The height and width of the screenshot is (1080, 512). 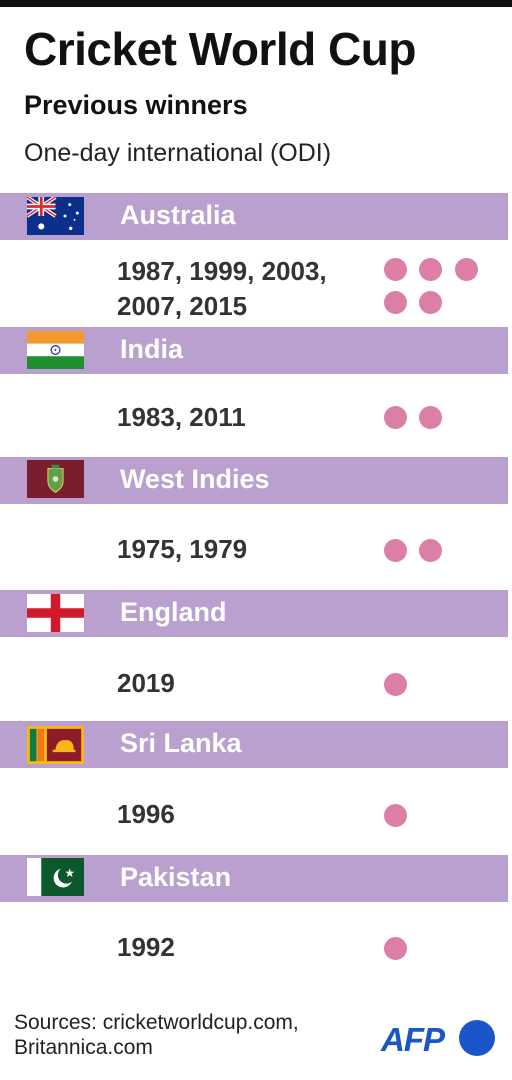 I want to click on winning-years-line: 1983, 2011, so click(x=181, y=417).